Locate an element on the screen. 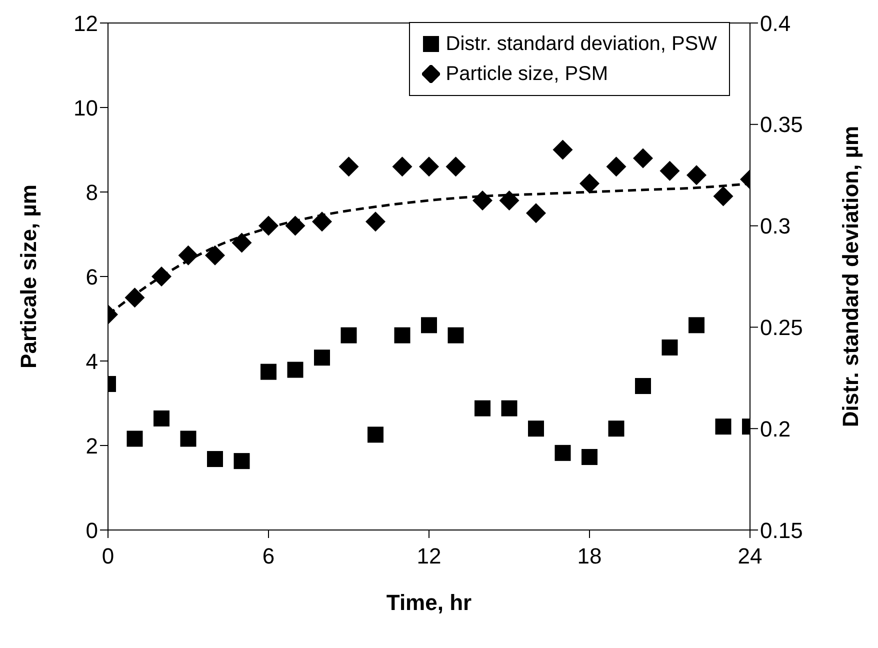 The width and height of the screenshot is (878, 648). y-tick-label: 0 is located at coordinates (92, 530).